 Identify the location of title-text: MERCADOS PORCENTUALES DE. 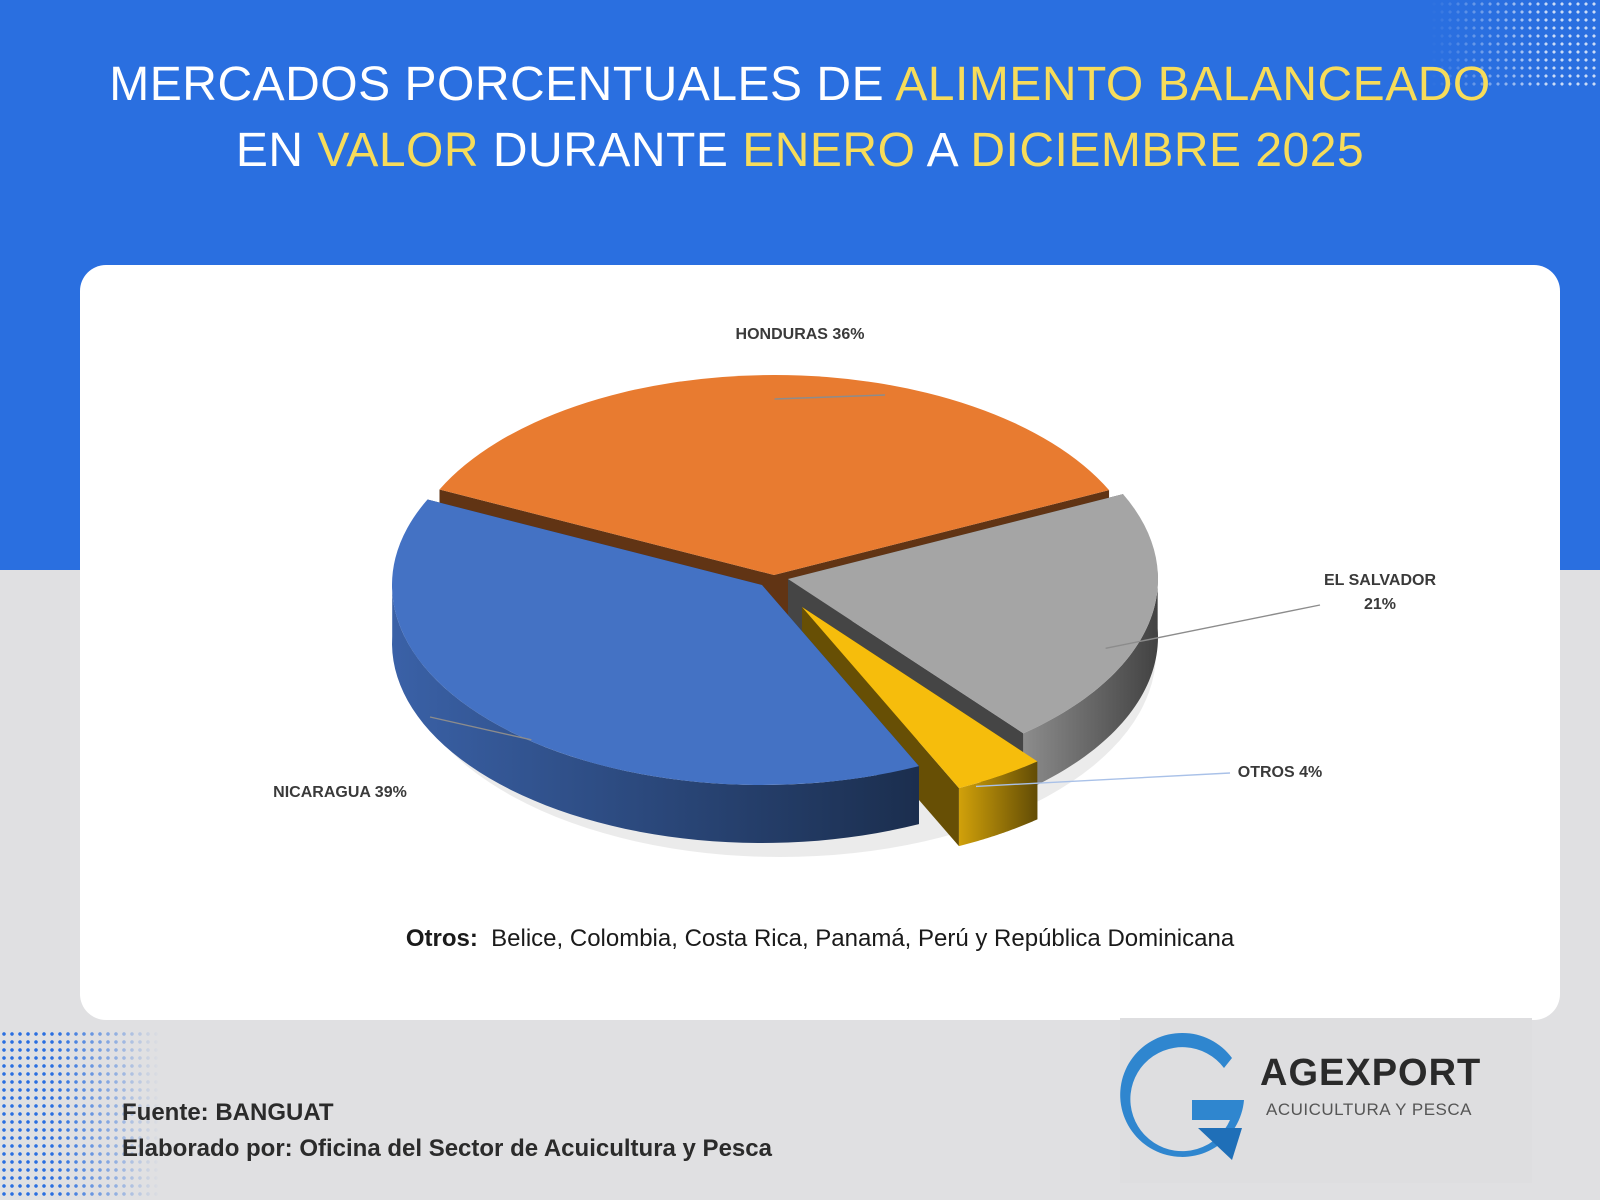
(502, 84).